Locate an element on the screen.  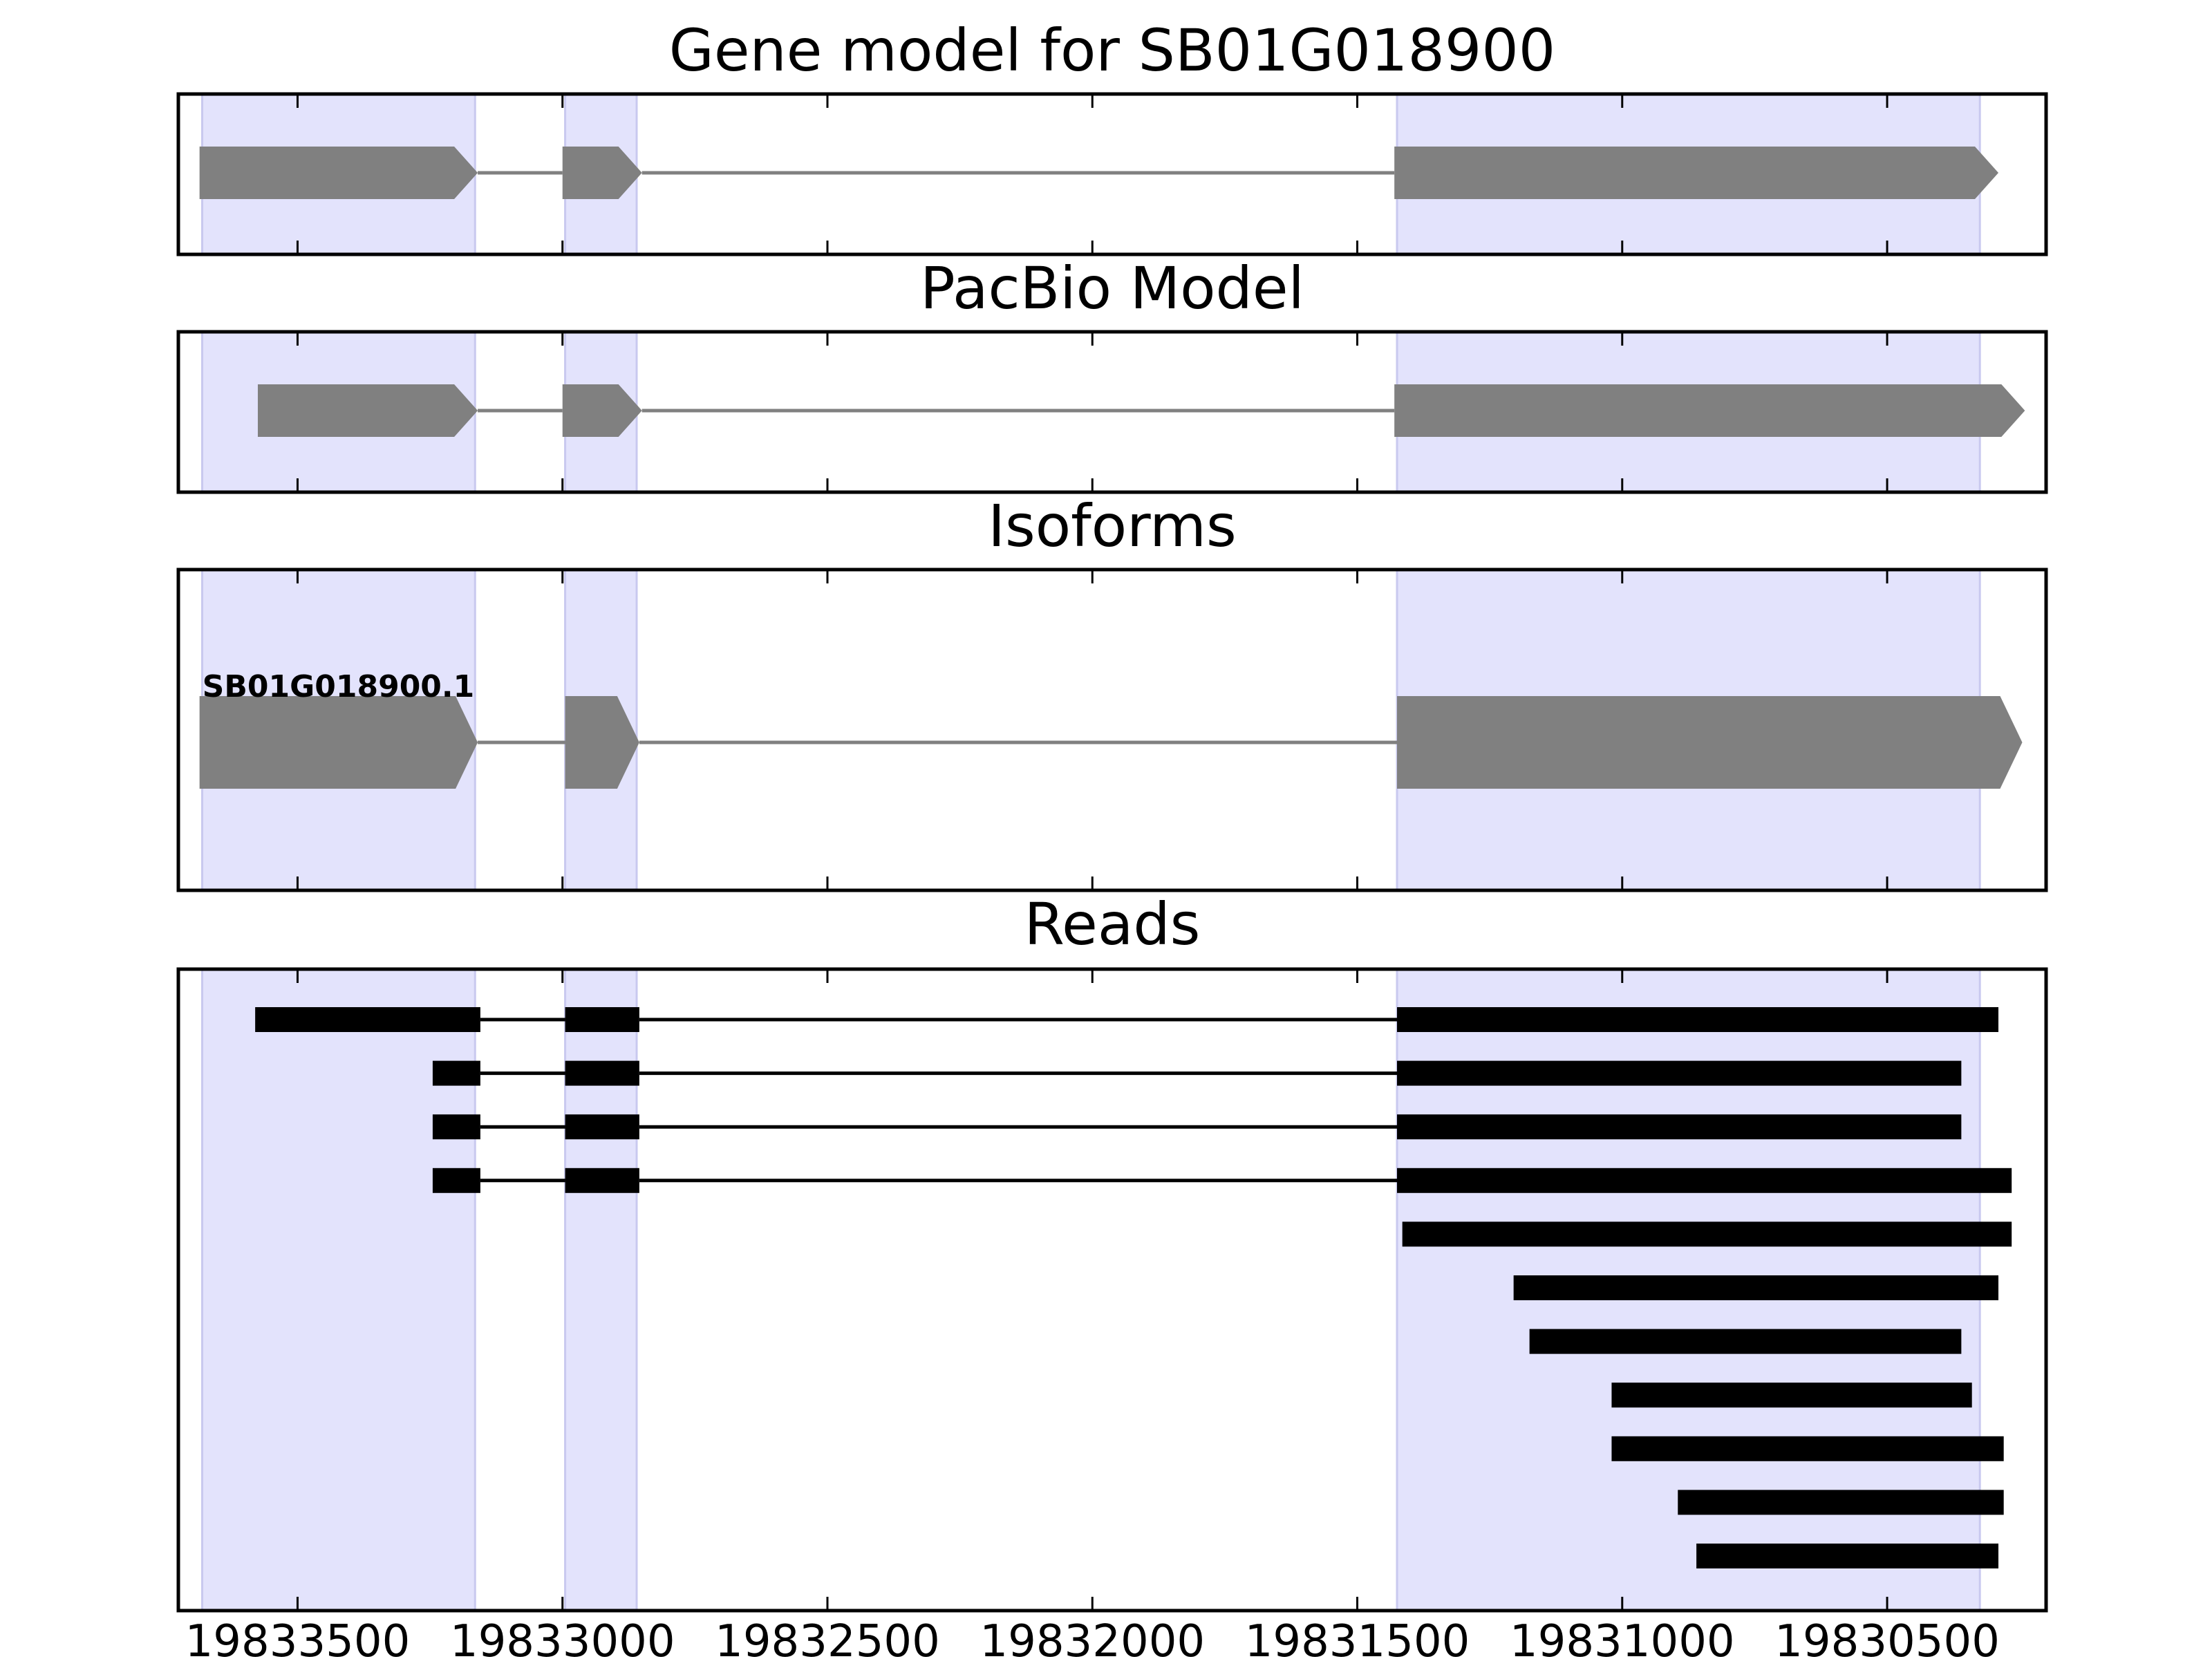
x-tick-label: 19833000 is located at coordinates (562, 1638).